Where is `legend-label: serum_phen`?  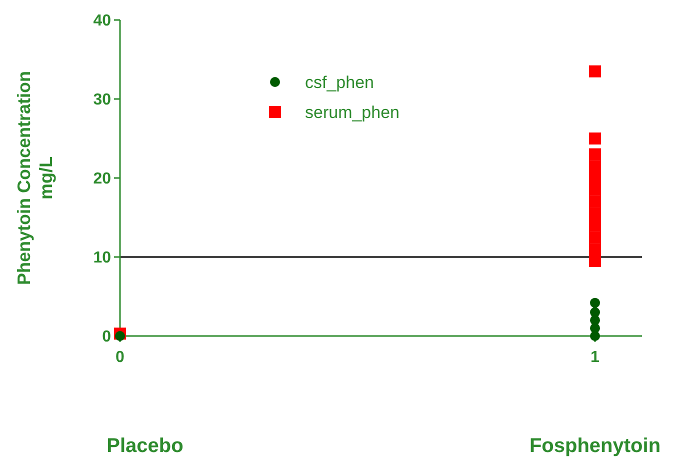
legend-label: serum_phen is located at coordinates (352, 112).